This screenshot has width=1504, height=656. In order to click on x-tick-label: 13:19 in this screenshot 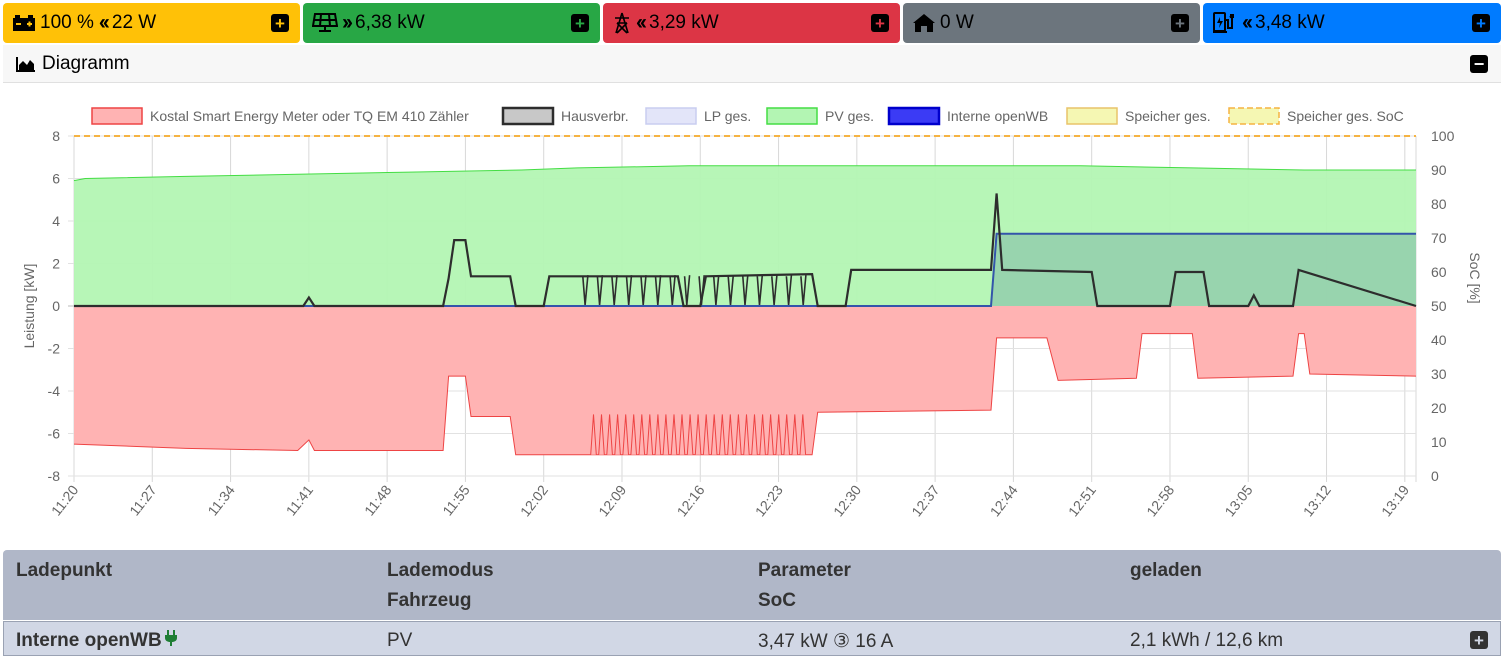, I will do `click(1395, 501)`.